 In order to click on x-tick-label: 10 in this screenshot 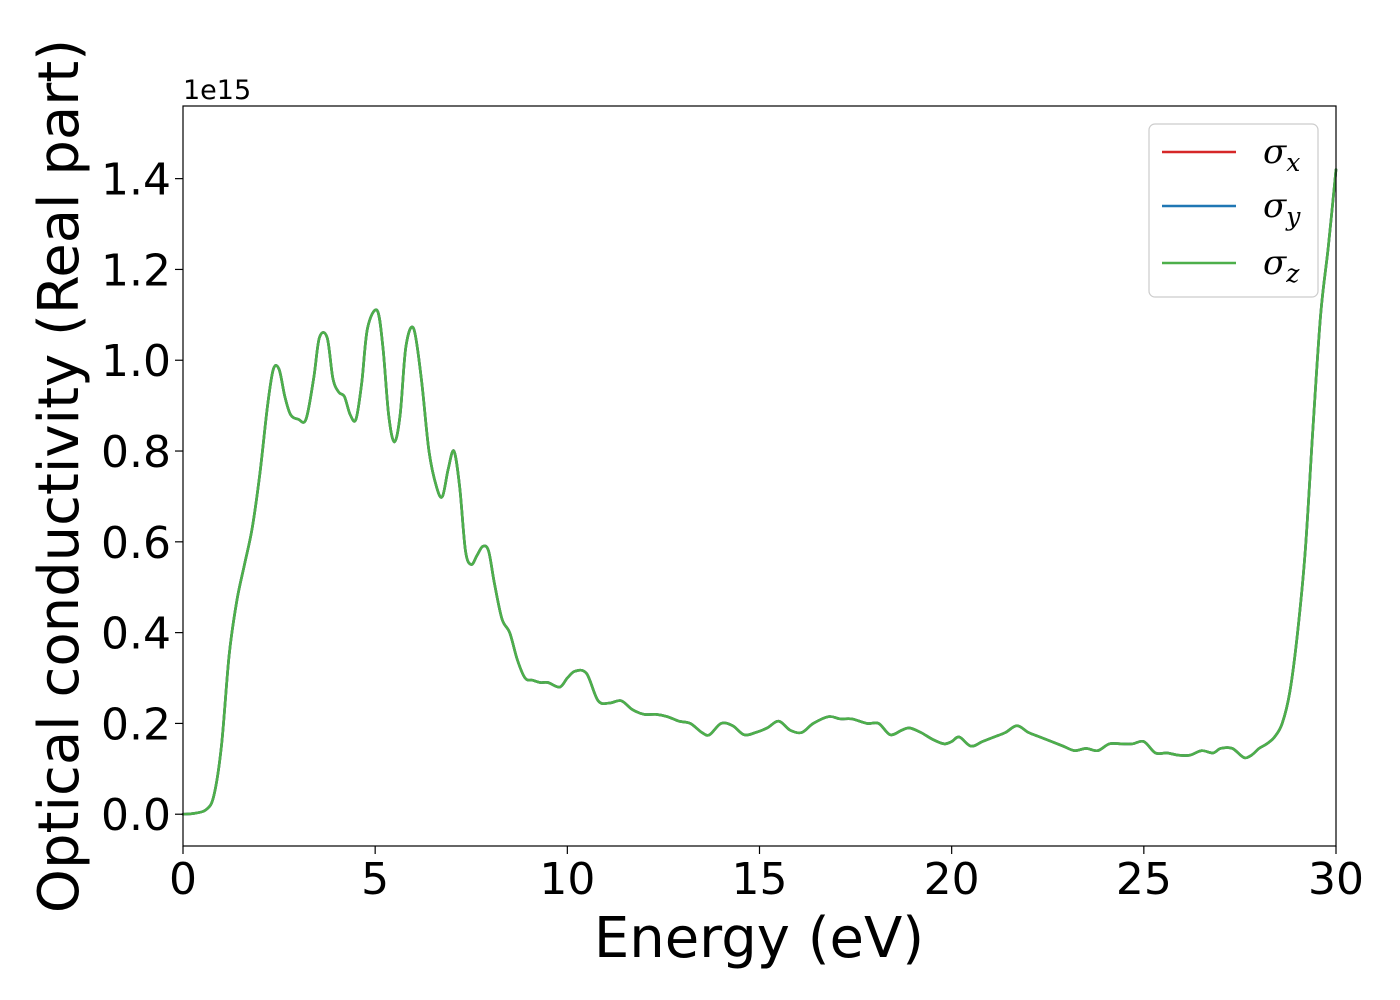, I will do `click(567, 879)`.